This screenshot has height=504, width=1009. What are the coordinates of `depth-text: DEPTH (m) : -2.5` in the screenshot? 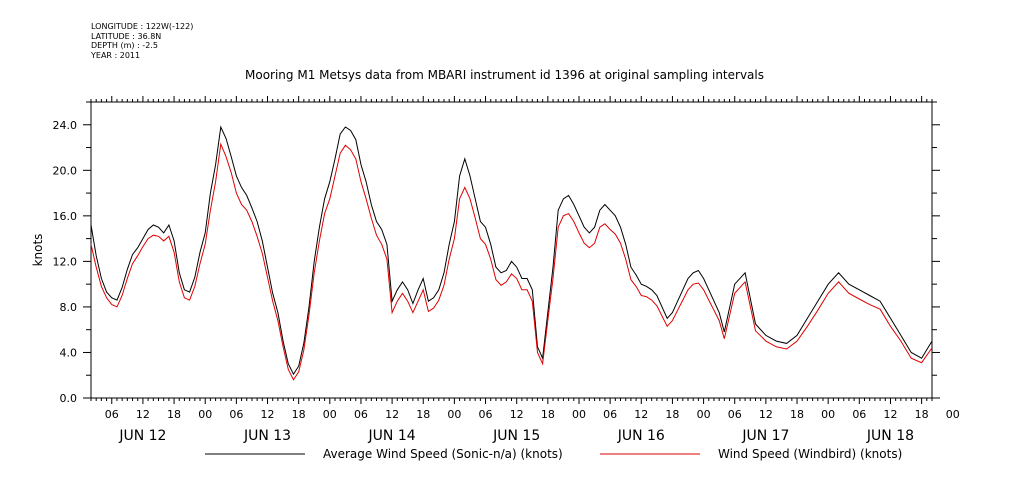 It's located at (124, 45).